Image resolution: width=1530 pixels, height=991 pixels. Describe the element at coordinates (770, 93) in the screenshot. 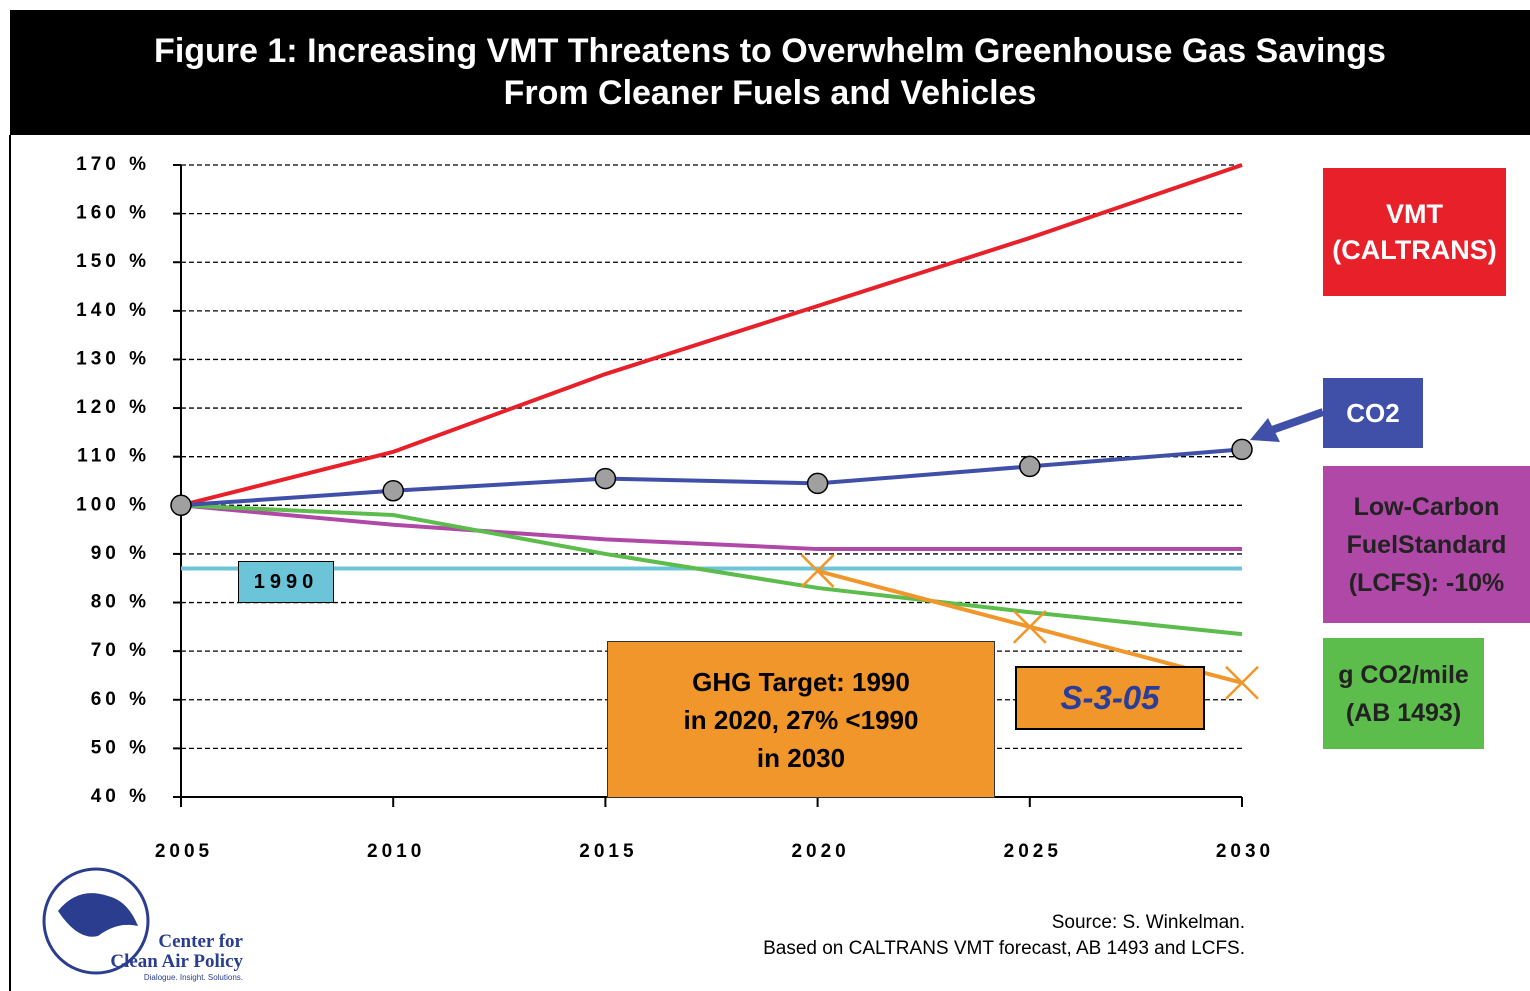

I see `chart-subtitle: From Cleaner Fuels and Vehicles` at that location.